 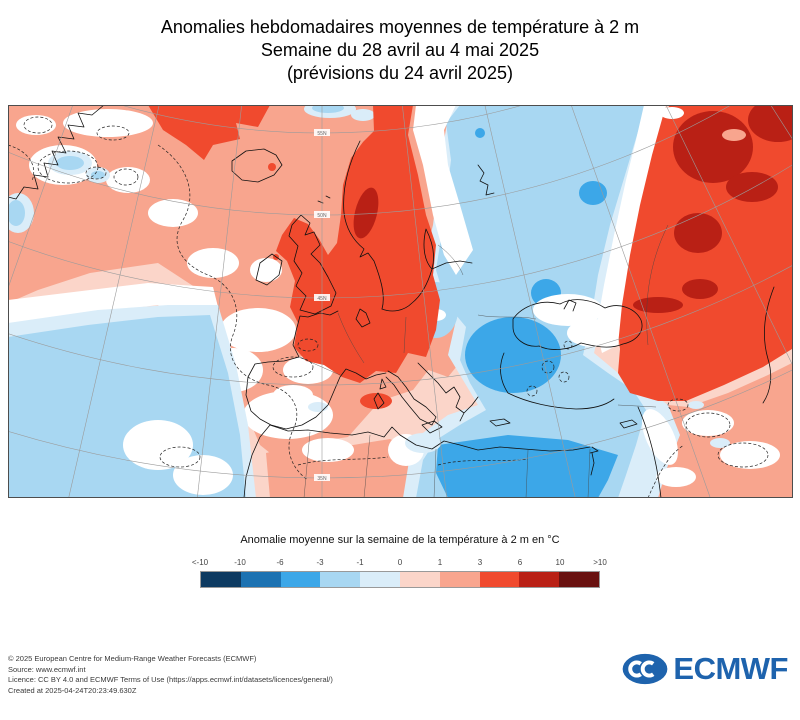 I want to click on title-line-3: (prévisions du 24 avril 2025), so click(x=400, y=73).